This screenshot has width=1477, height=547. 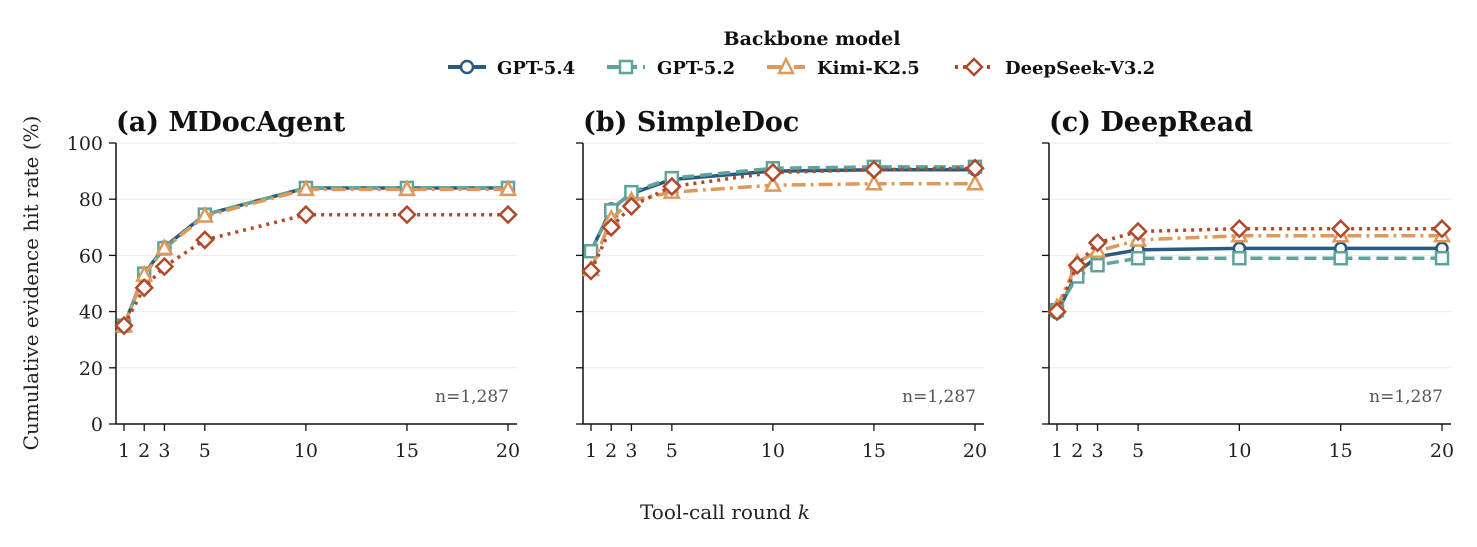 What do you see at coordinates (691, 122) in the screenshot?
I see `panel-title: (b) SimpleDoc` at bounding box center [691, 122].